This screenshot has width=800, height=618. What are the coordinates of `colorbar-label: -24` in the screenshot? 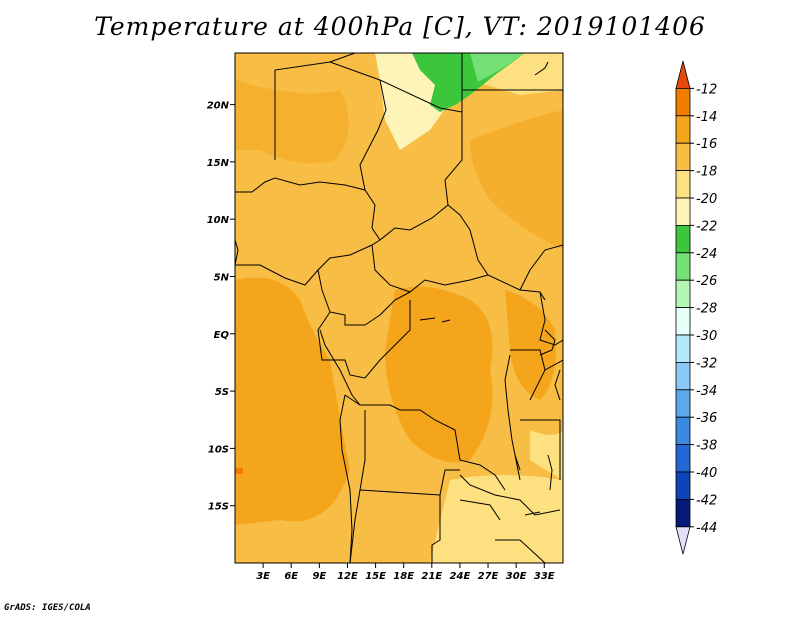 It's located at (706, 254).